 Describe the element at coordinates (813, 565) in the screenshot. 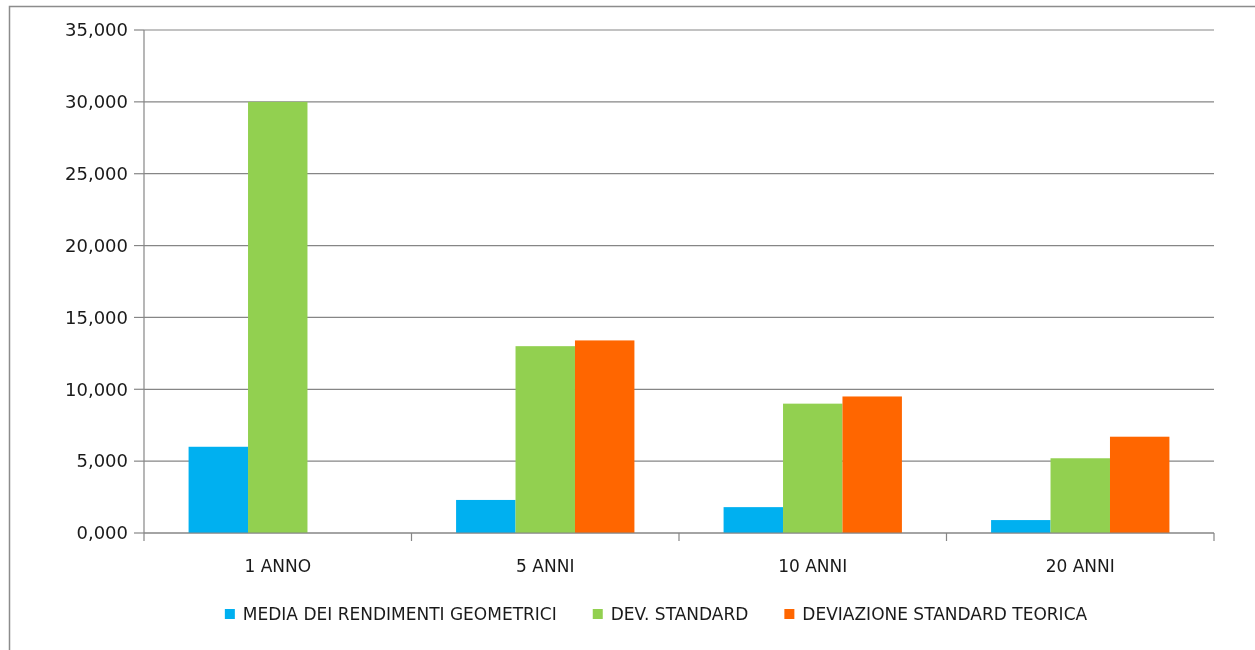

I see `x-tick-label: 10 ANNI` at that location.